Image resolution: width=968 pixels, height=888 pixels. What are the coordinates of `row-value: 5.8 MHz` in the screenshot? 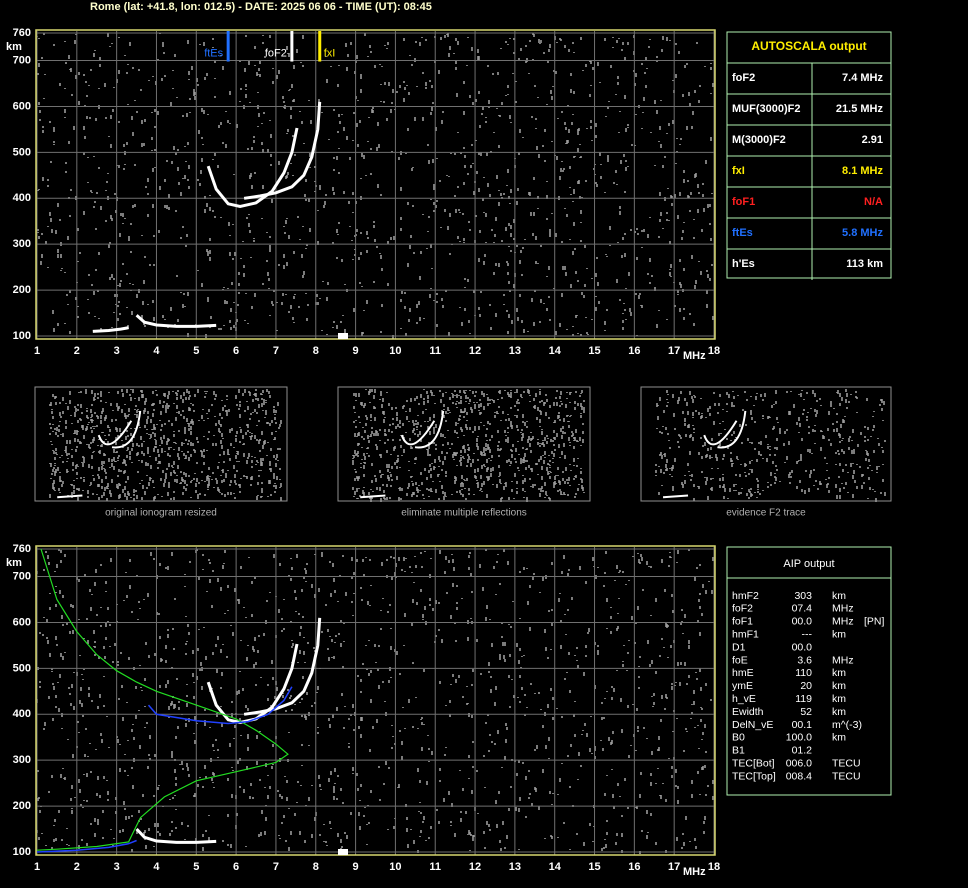 It's located at (862, 233).